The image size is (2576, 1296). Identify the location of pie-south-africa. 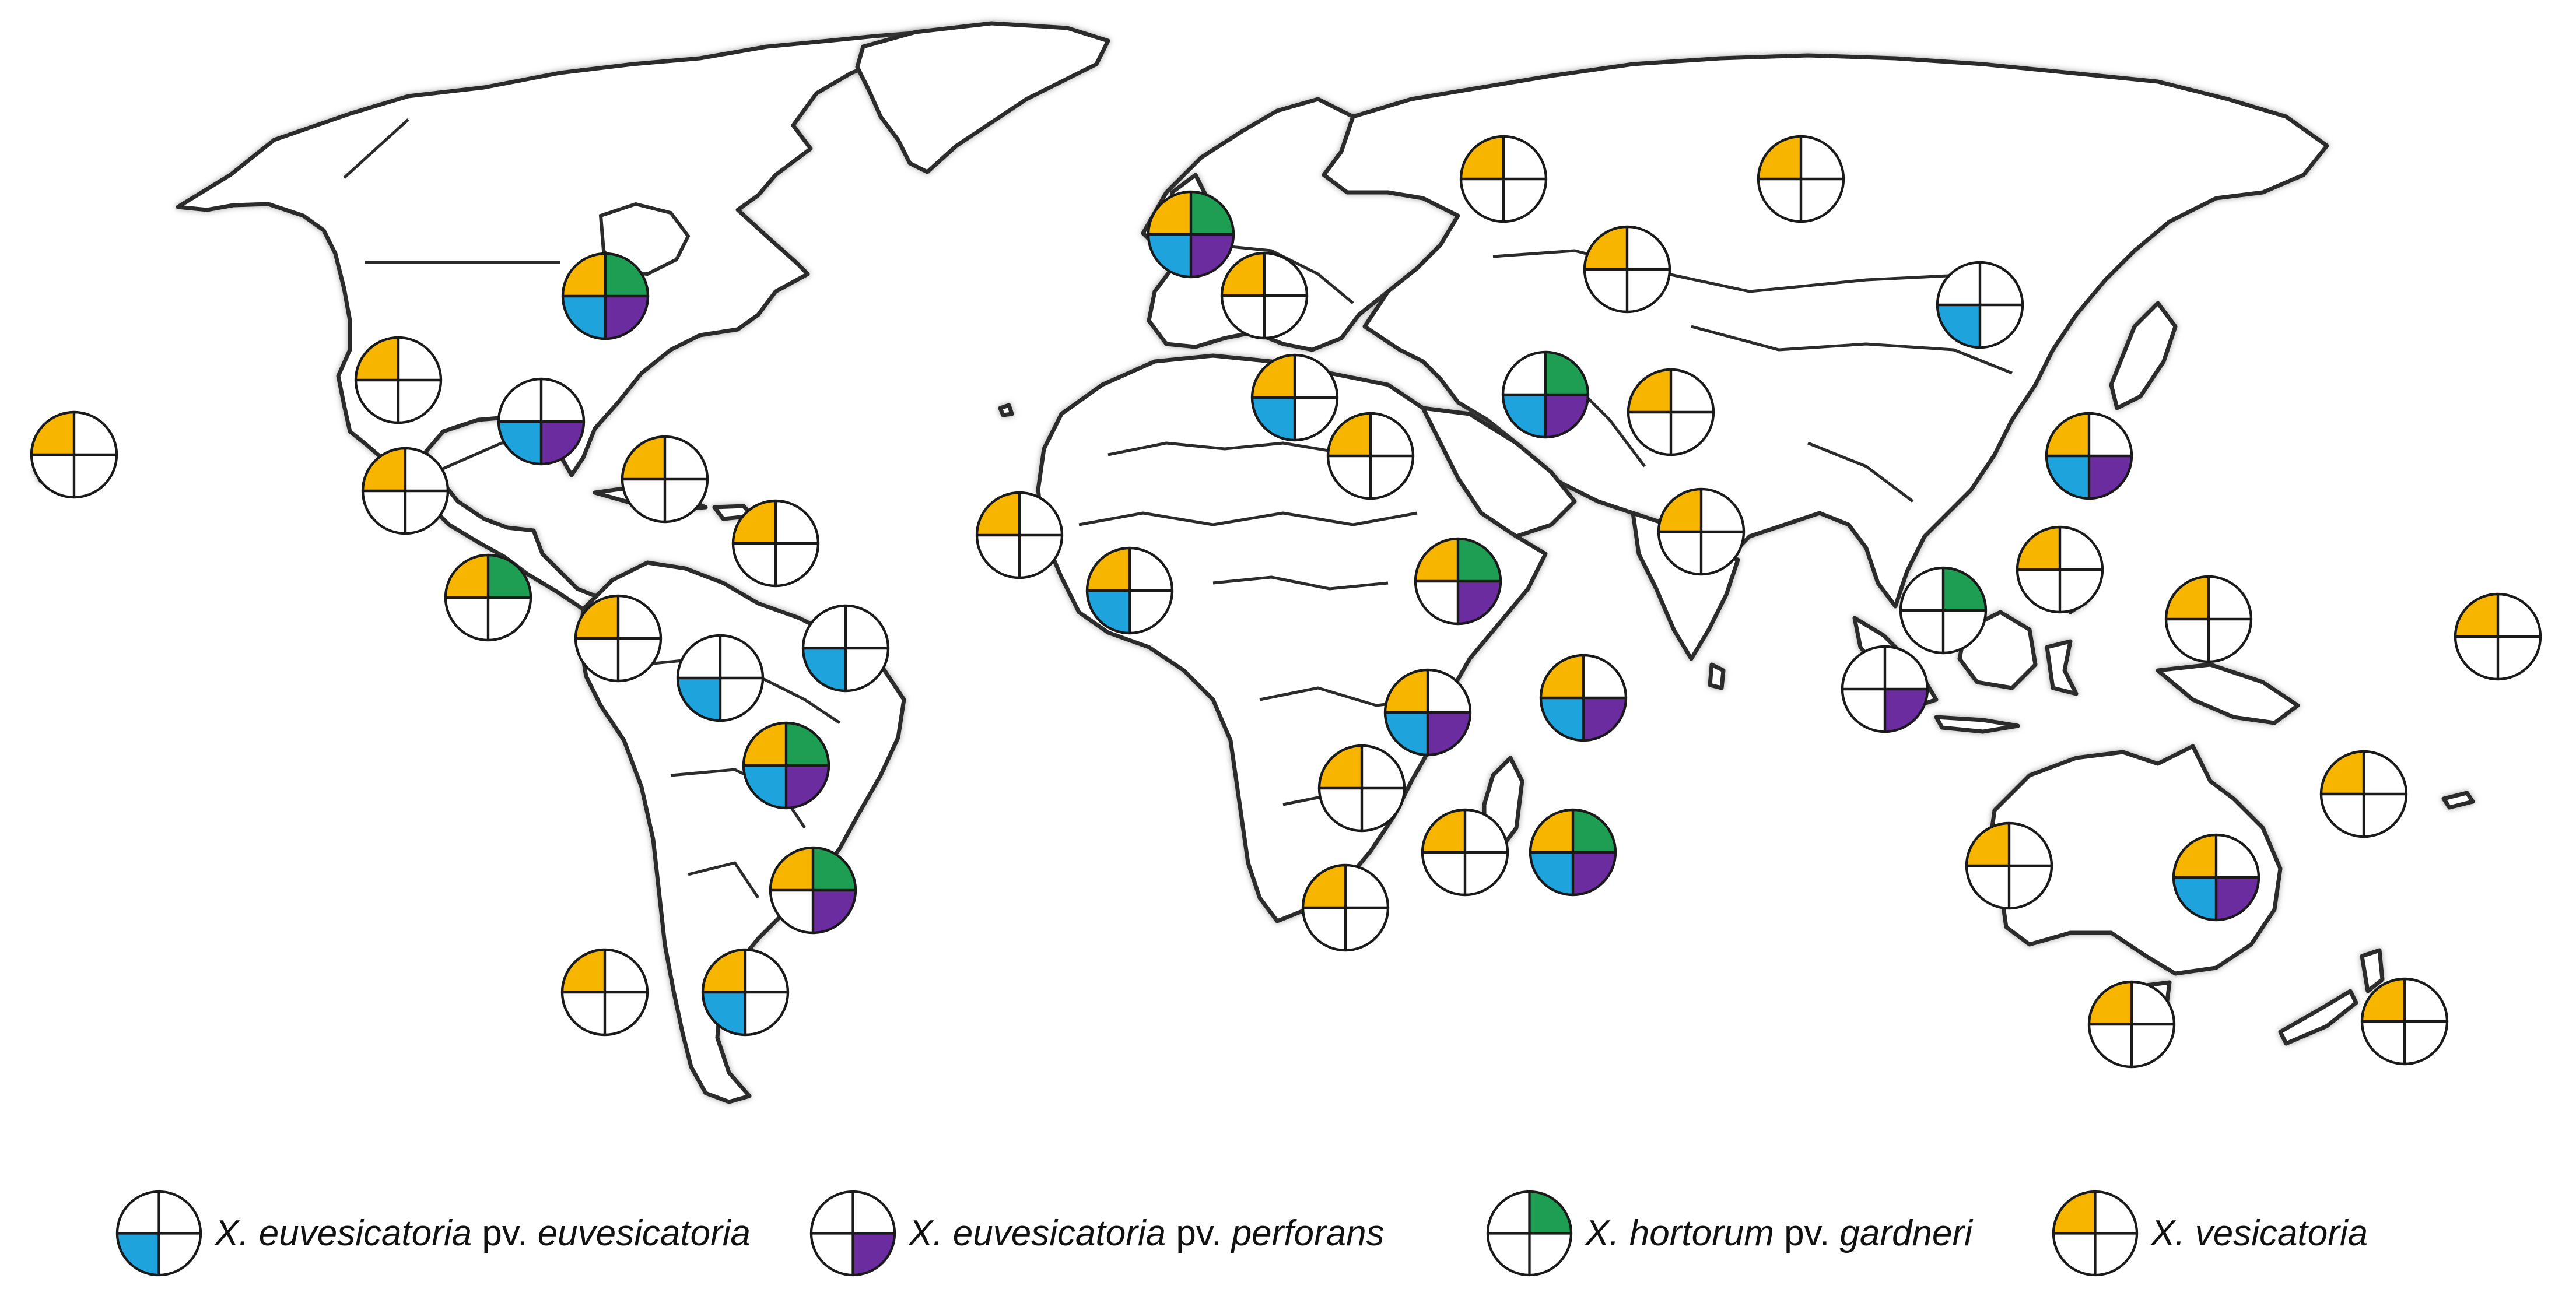
(1345, 907).